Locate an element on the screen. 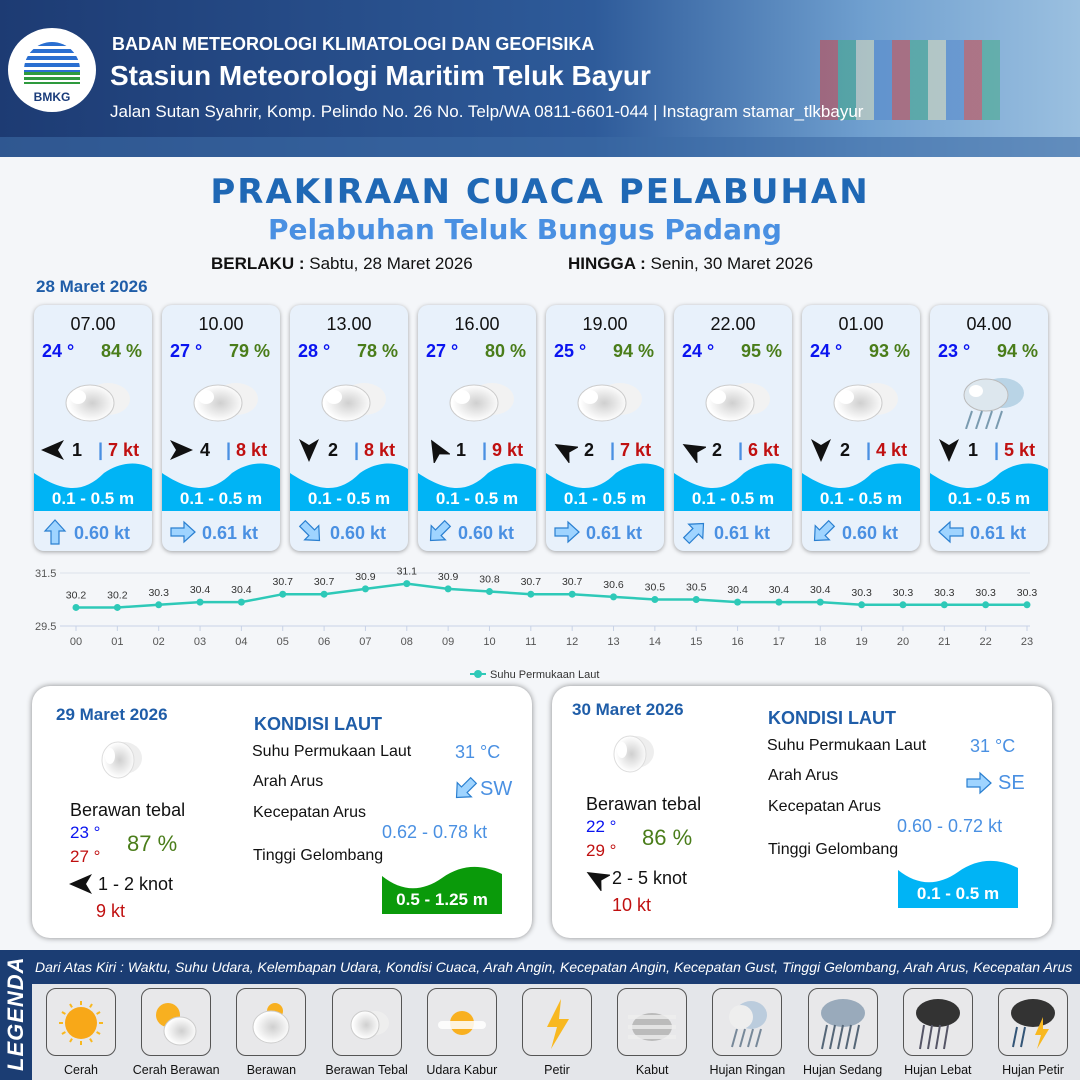 The height and width of the screenshot is (1080, 1080). cerah-icon is located at coordinates (81, 1023).